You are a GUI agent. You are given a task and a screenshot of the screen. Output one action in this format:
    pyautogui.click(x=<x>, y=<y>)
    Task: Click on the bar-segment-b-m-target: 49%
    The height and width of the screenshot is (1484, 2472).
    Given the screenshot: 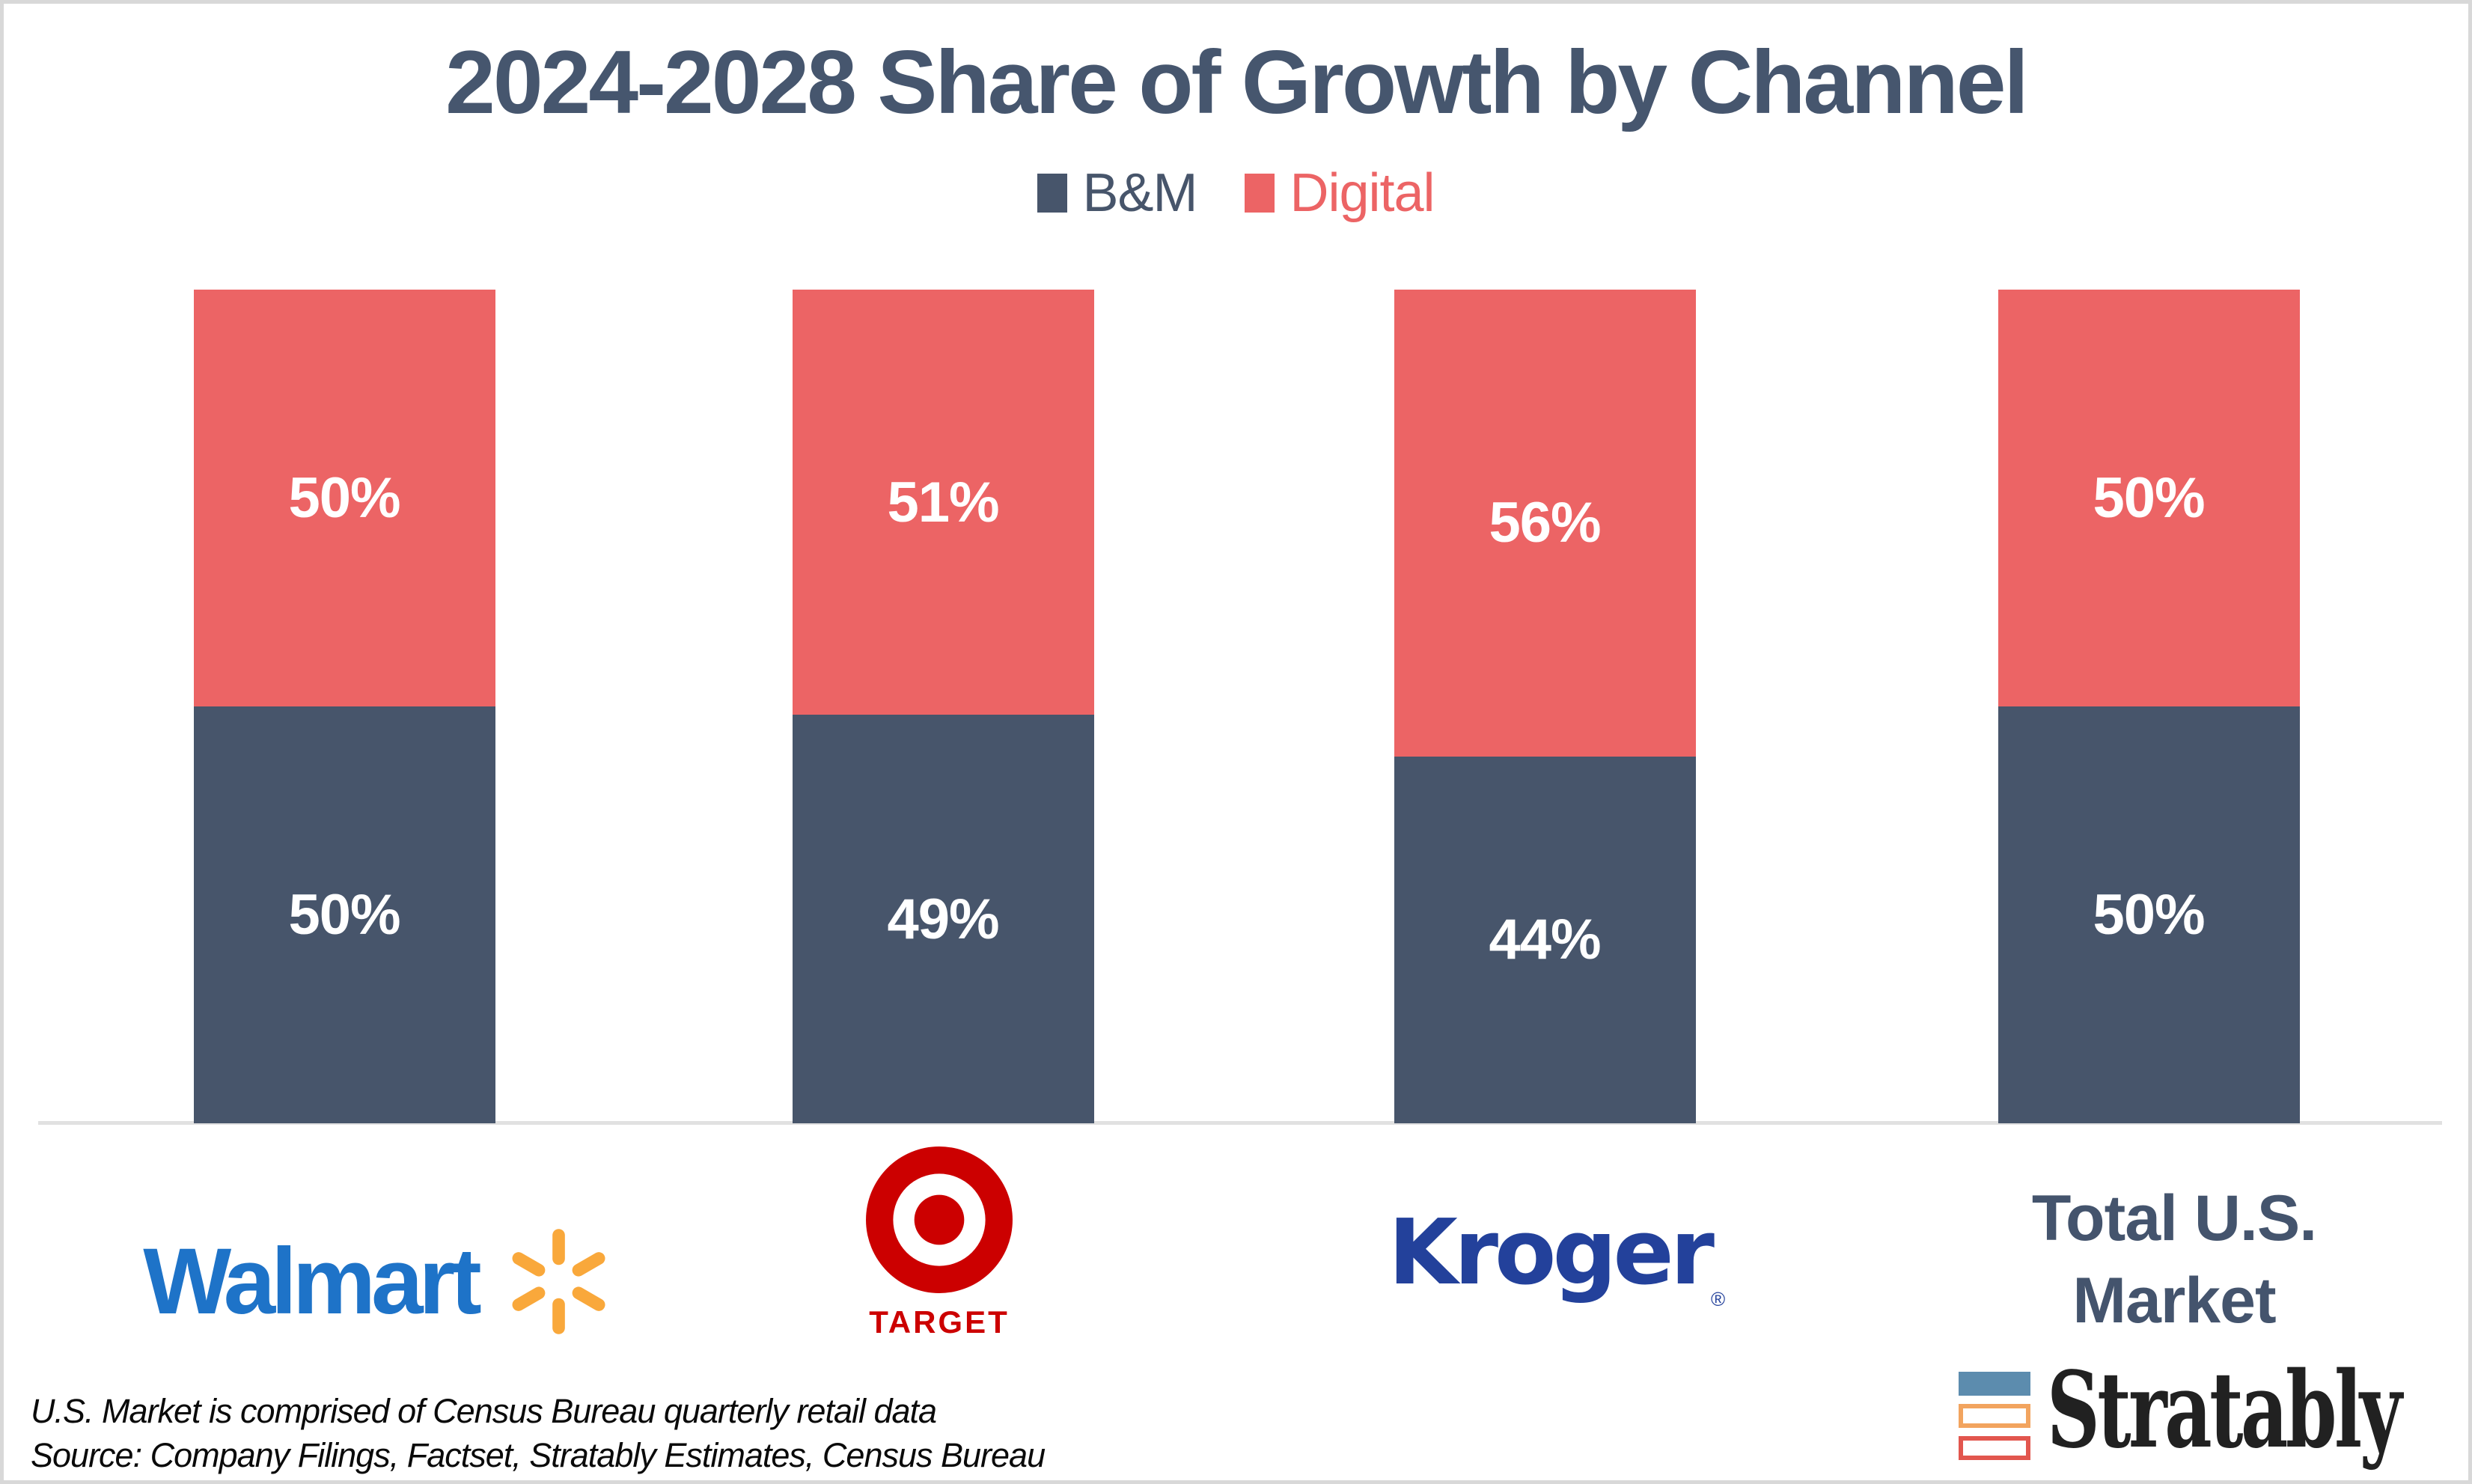 What is the action you would take?
    pyautogui.click(x=943, y=919)
    